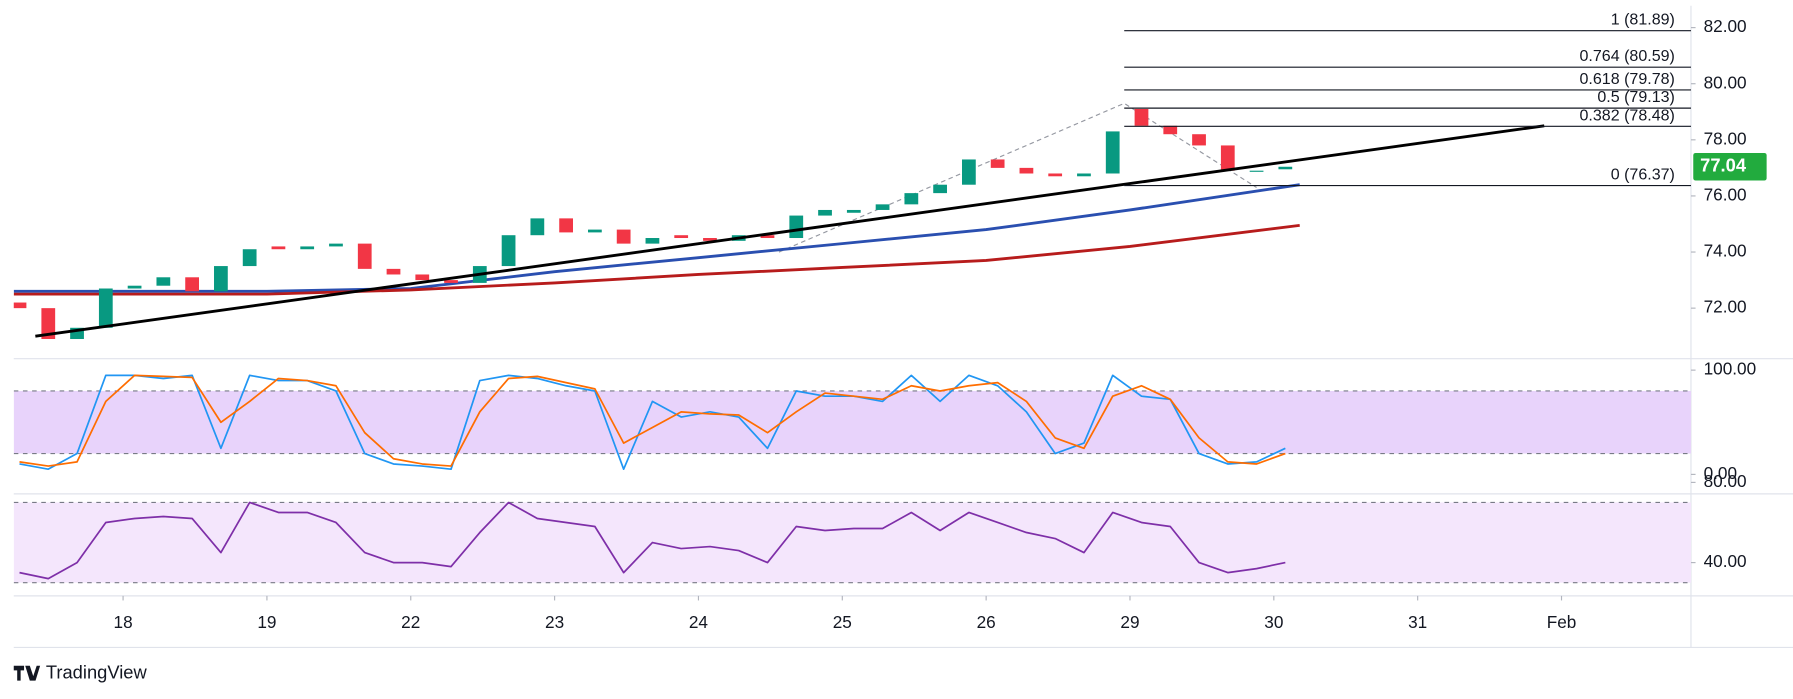 This screenshot has width=1793, height=699. I want to click on fib-label: 0.618 (79.78), so click(1627, 79).